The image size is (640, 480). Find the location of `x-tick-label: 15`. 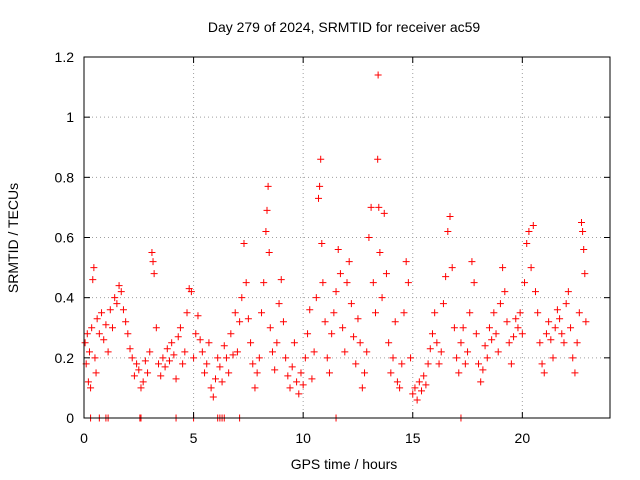

x-tick-label: 15 is located at coordinates (413, 438).